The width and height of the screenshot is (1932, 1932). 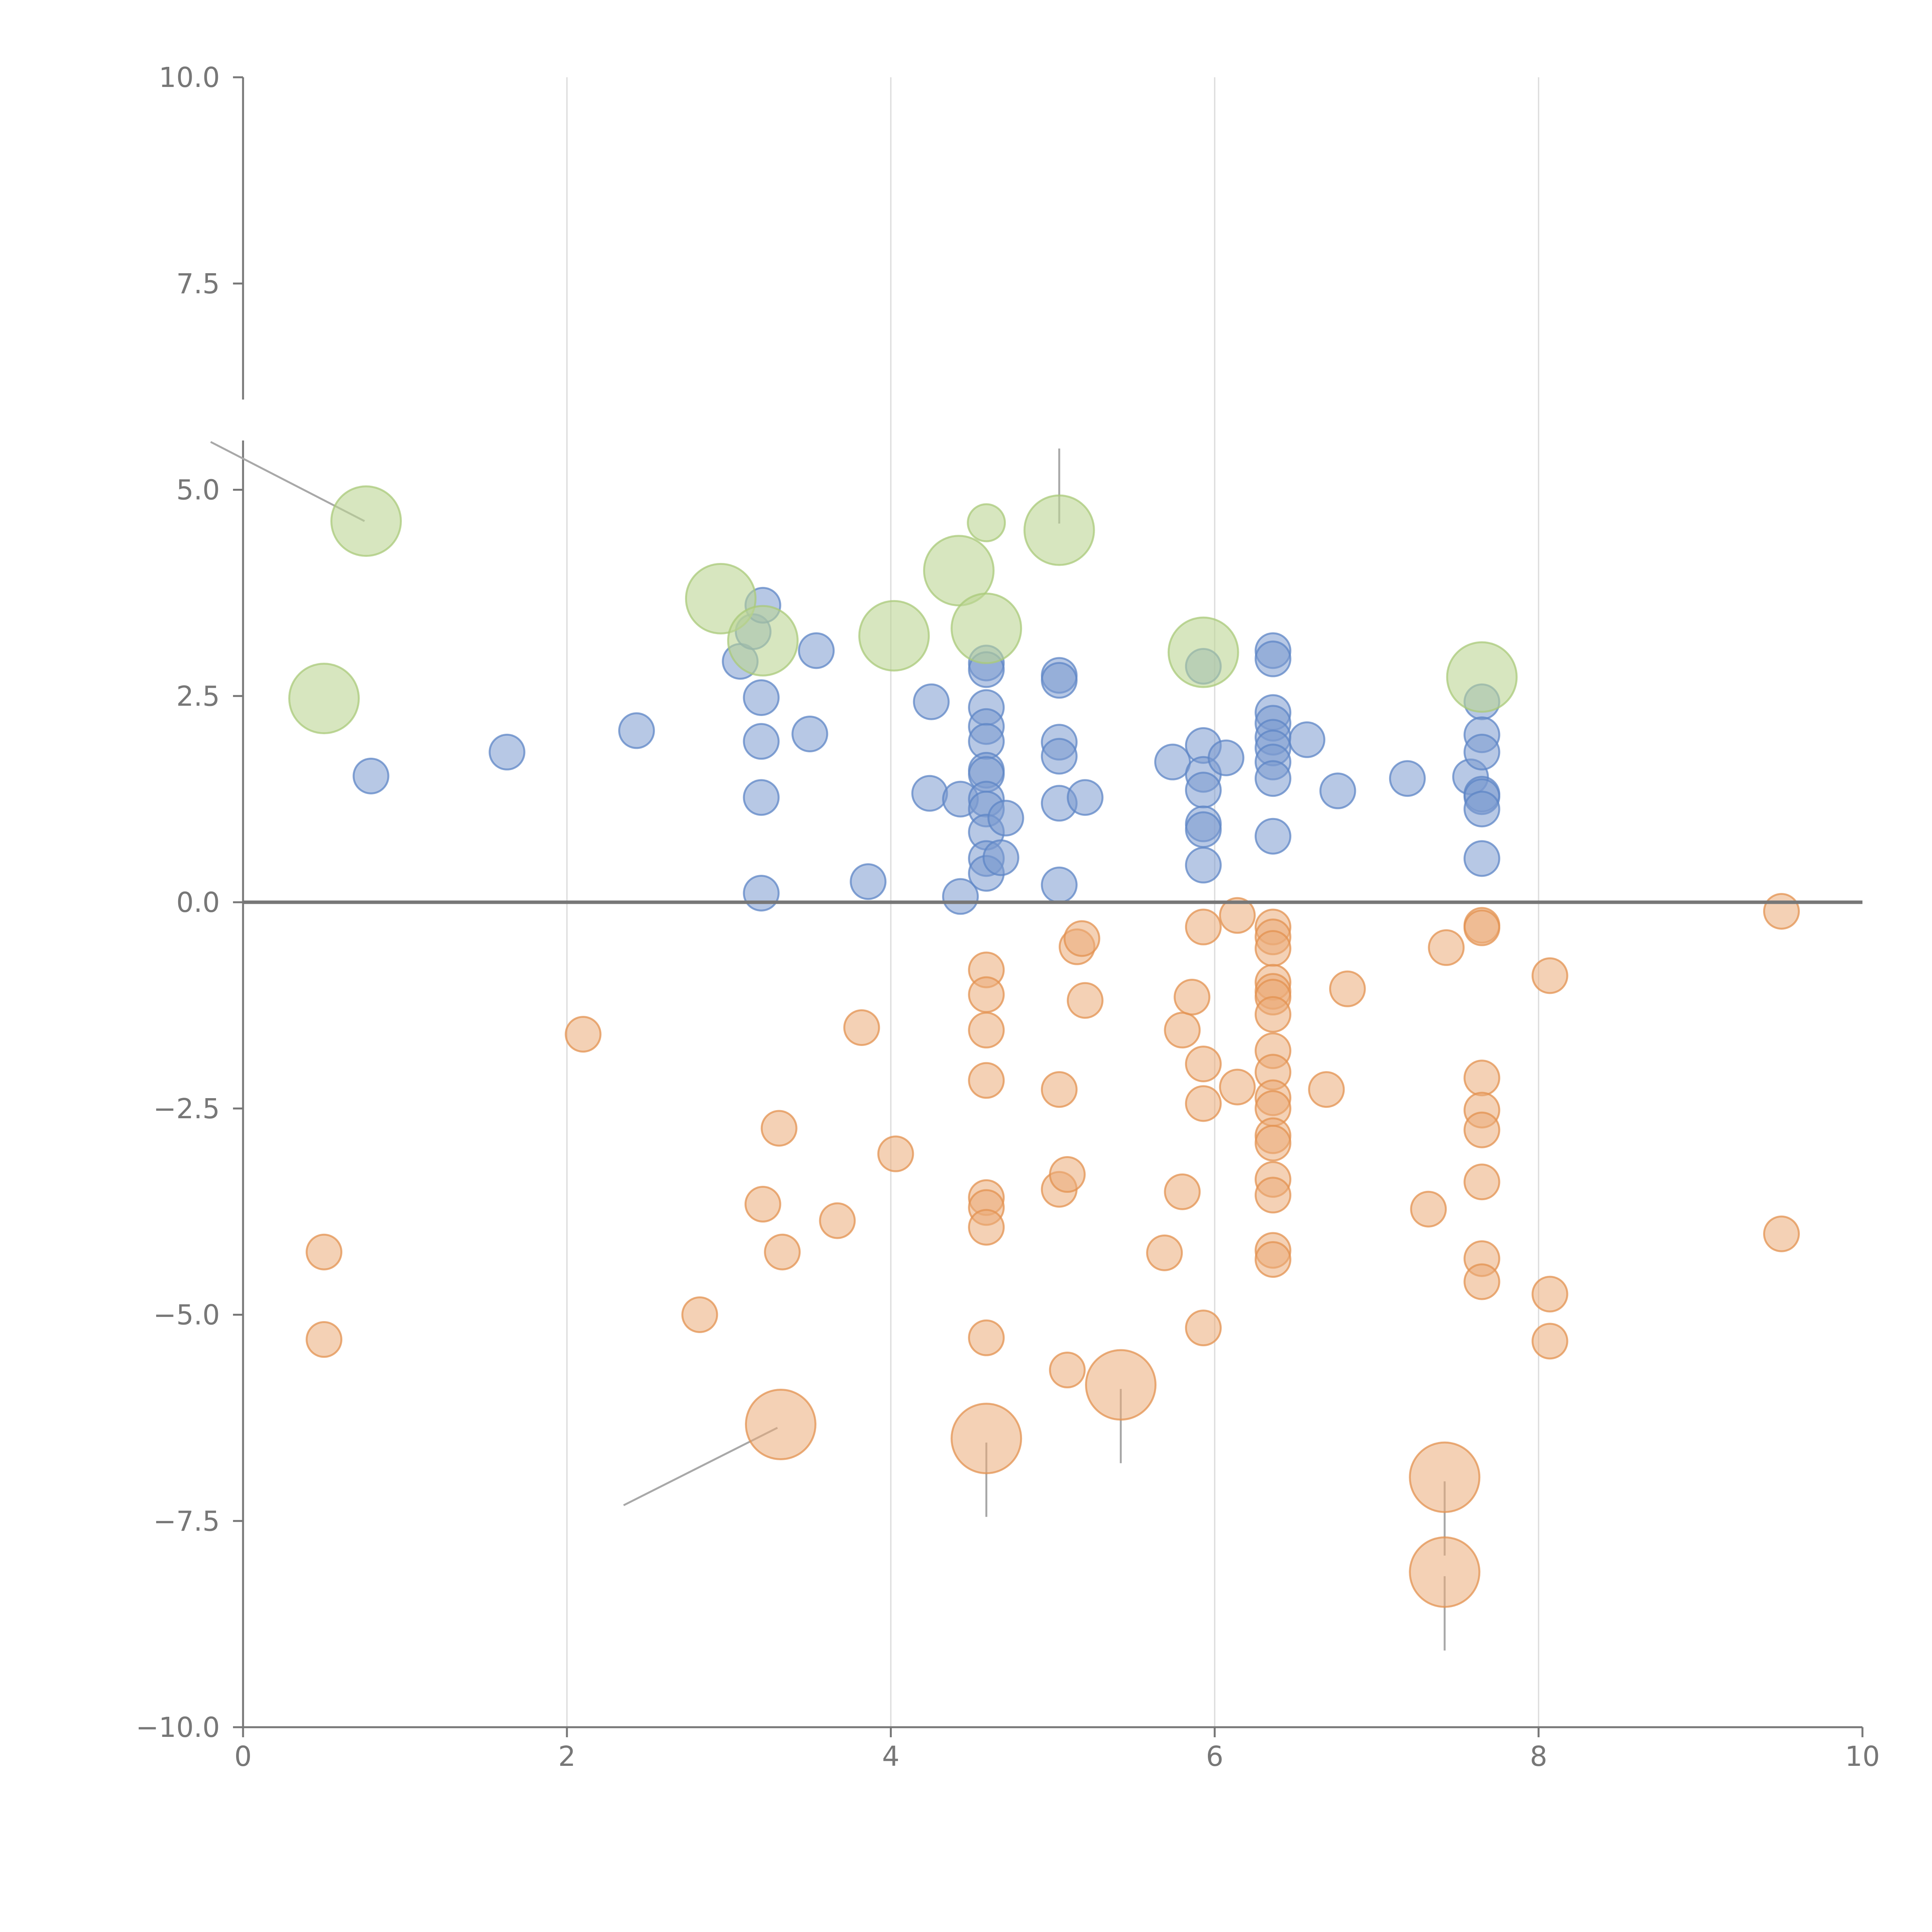 I want to click on y-tick-label: 2.5, so click(x=198, y=696).